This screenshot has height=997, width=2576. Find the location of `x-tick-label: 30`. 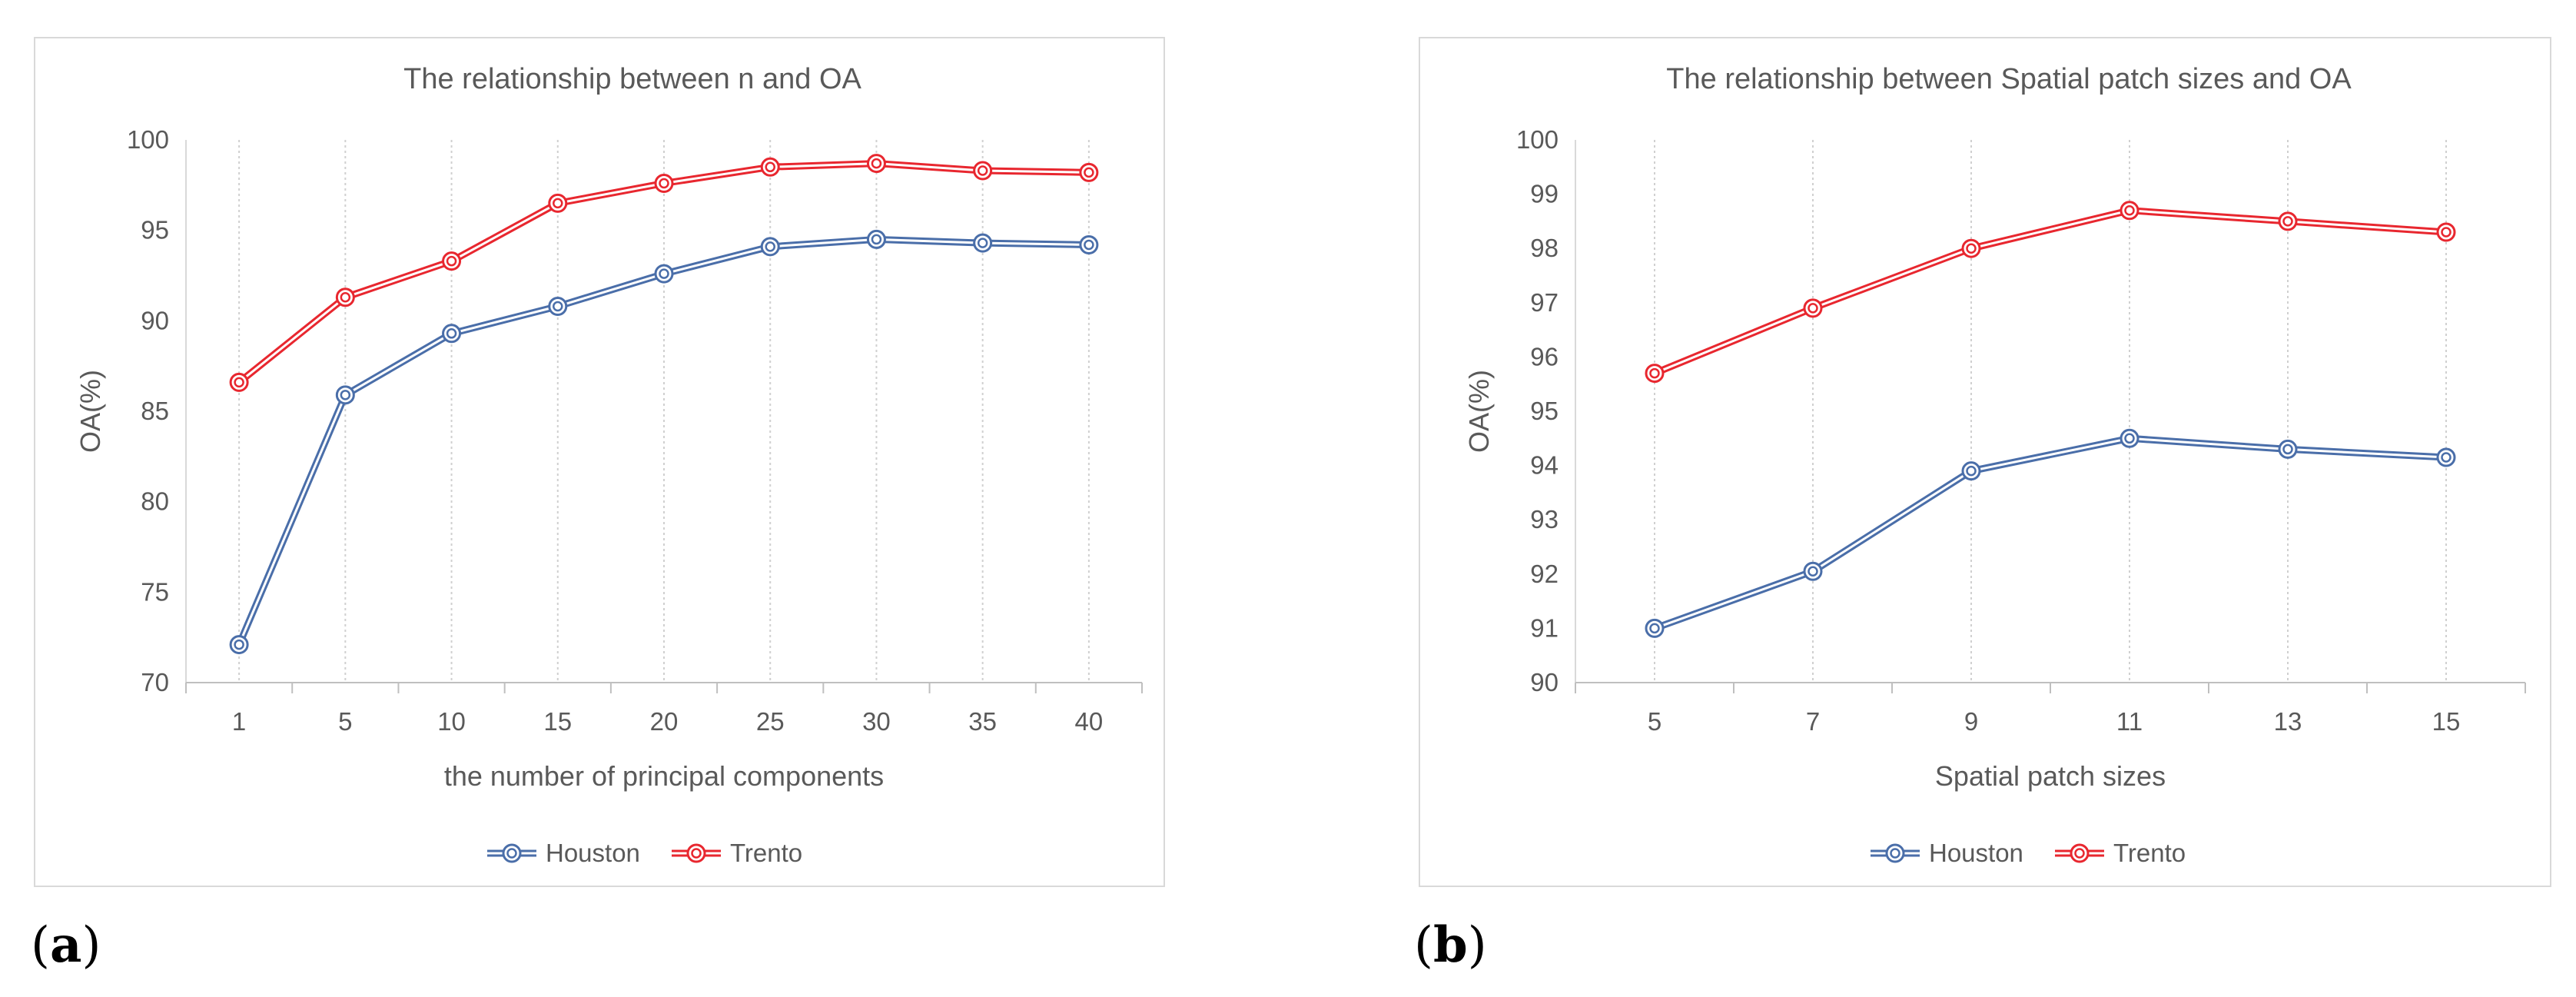

x-tick-label: 30 is located at coordinates (876, 721).